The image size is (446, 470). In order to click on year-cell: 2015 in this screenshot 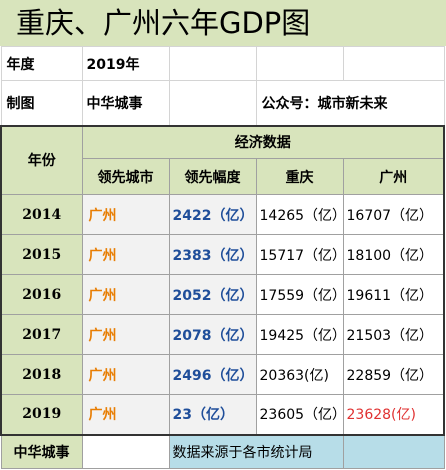, I will do `click(41, 254)`.